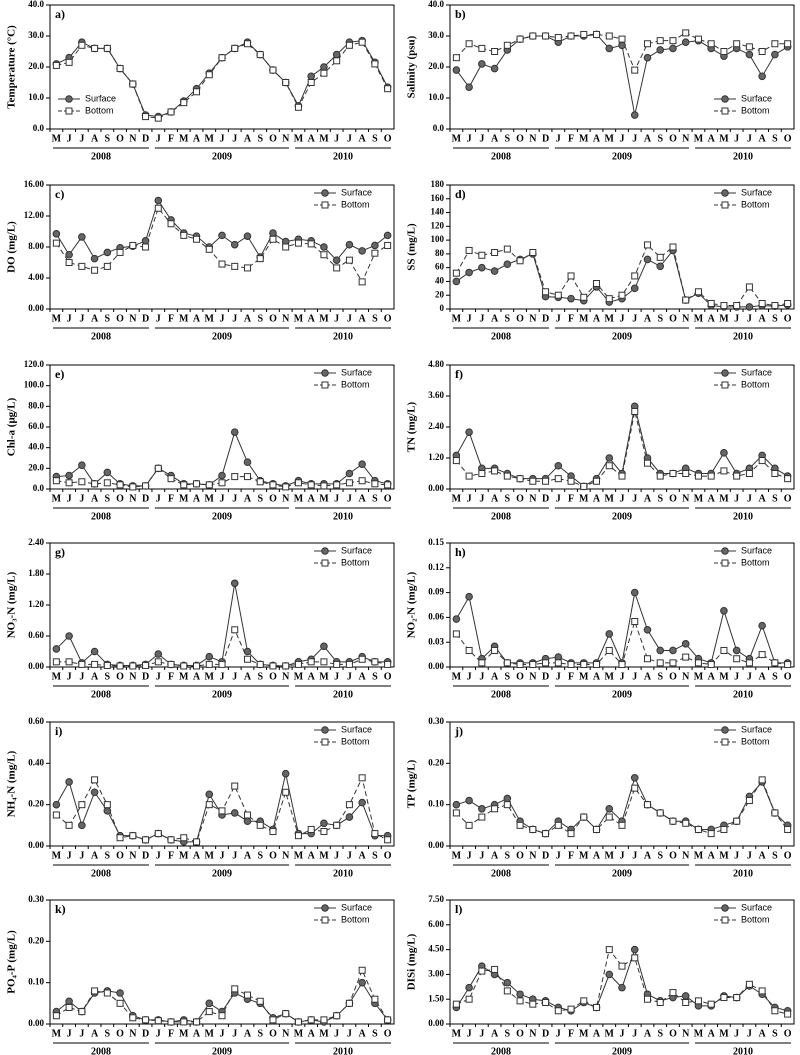  What do you see at coordinates (436, 804) in the screenshot?
I see `y-tick-label: 0.10` at bounding box center [436, 804].